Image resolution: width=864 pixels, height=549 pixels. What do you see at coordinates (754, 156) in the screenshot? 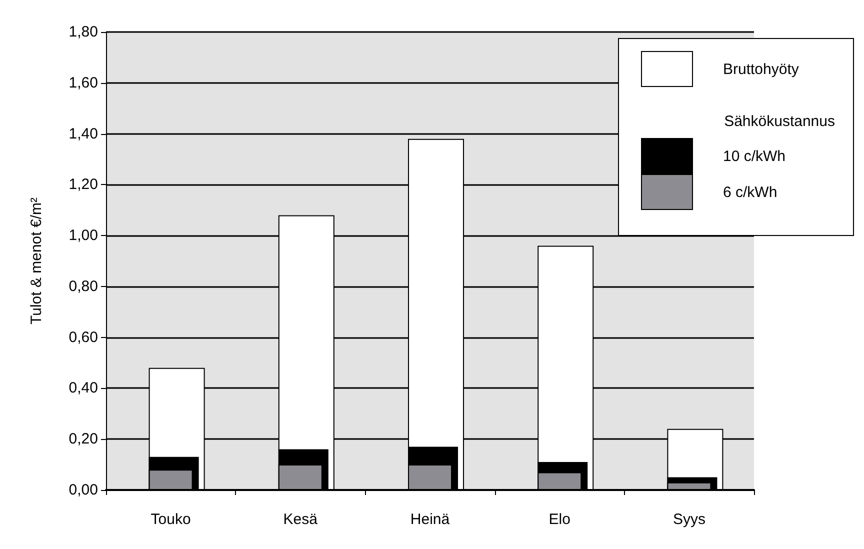
I see `legend-label: 10 c/kWh` at bounding box center [754, 156].